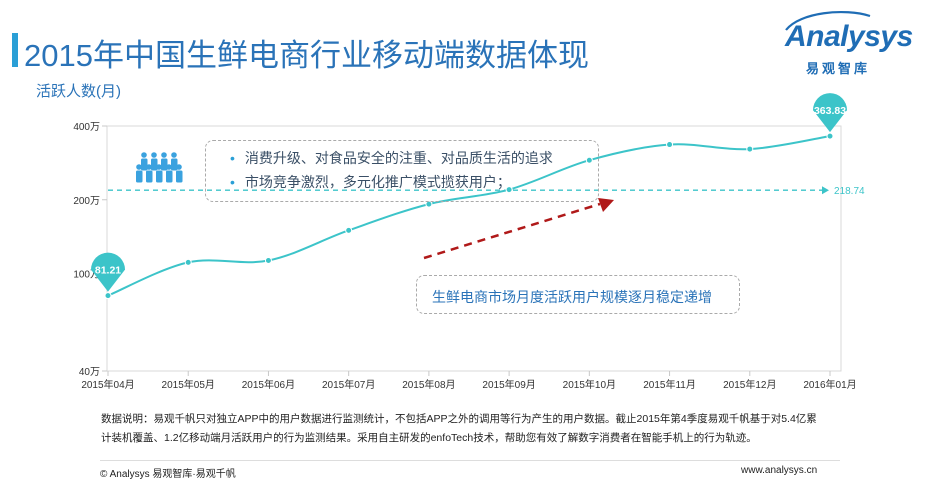  What do you see at coordinates (779, 470) in the screenshot?
I see `footer-website: www.analysys.cn` at bounding box center [779, 470].